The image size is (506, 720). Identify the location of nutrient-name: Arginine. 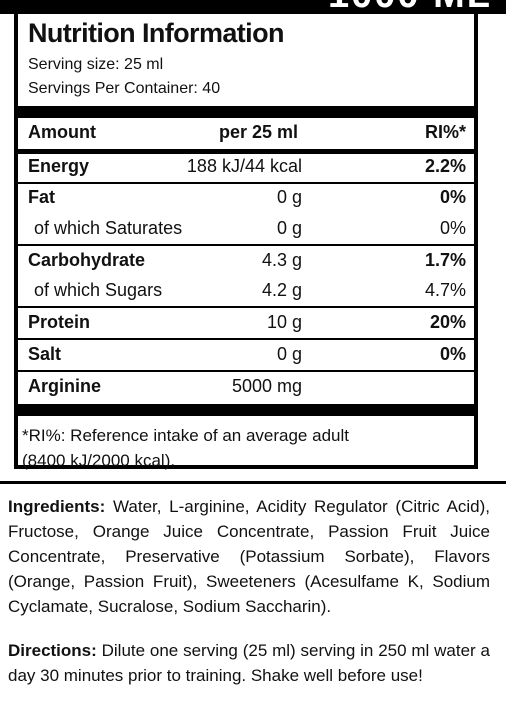
(65, 386).